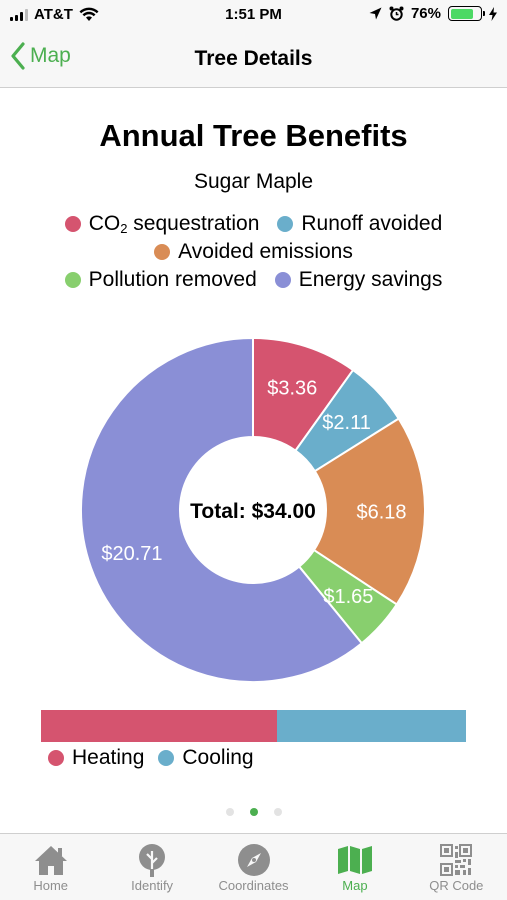  I want to click on status-left: AT&T, so click(54, 14).